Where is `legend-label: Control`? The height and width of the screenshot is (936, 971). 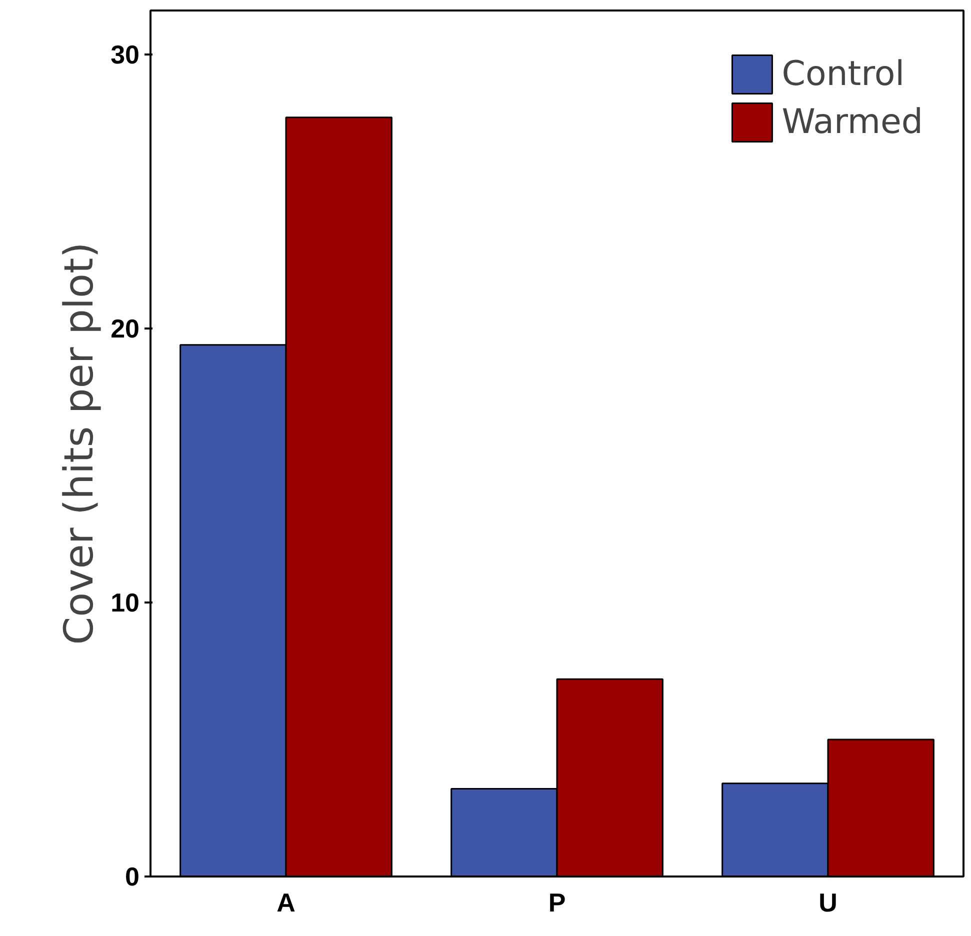 legend-label: Control is located at coordinates (843, 74).